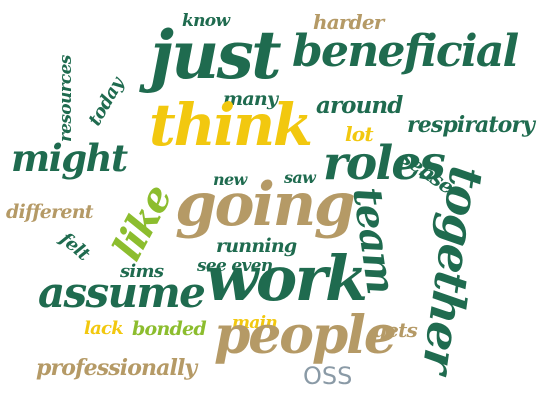 This screenshot has height=405, width=547. Describe the element at coordinates (104, 328) in the screenshot. I see `word-lack: lack` at that location.